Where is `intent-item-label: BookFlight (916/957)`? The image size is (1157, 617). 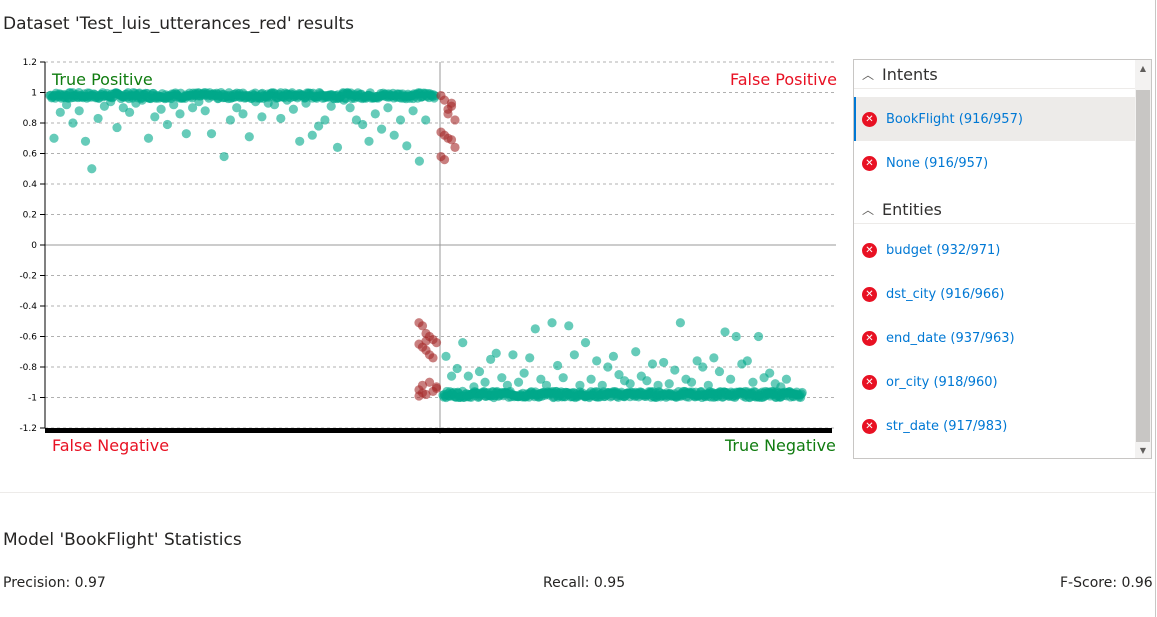 intent-item-label: BookFlight (916/957) is located at coordinates (954, 119).